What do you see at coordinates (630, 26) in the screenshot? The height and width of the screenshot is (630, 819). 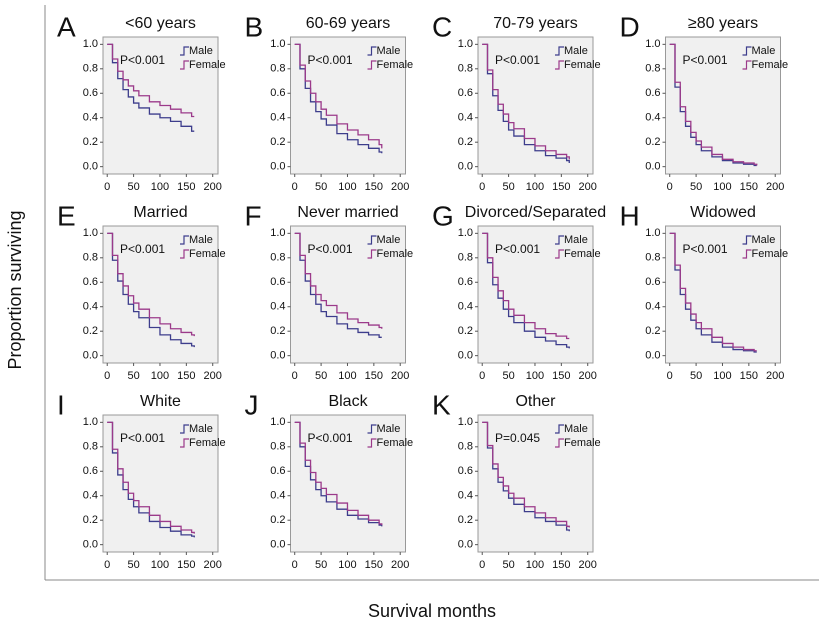 I see `panel-letter: D` at bounding box center [630, 26].